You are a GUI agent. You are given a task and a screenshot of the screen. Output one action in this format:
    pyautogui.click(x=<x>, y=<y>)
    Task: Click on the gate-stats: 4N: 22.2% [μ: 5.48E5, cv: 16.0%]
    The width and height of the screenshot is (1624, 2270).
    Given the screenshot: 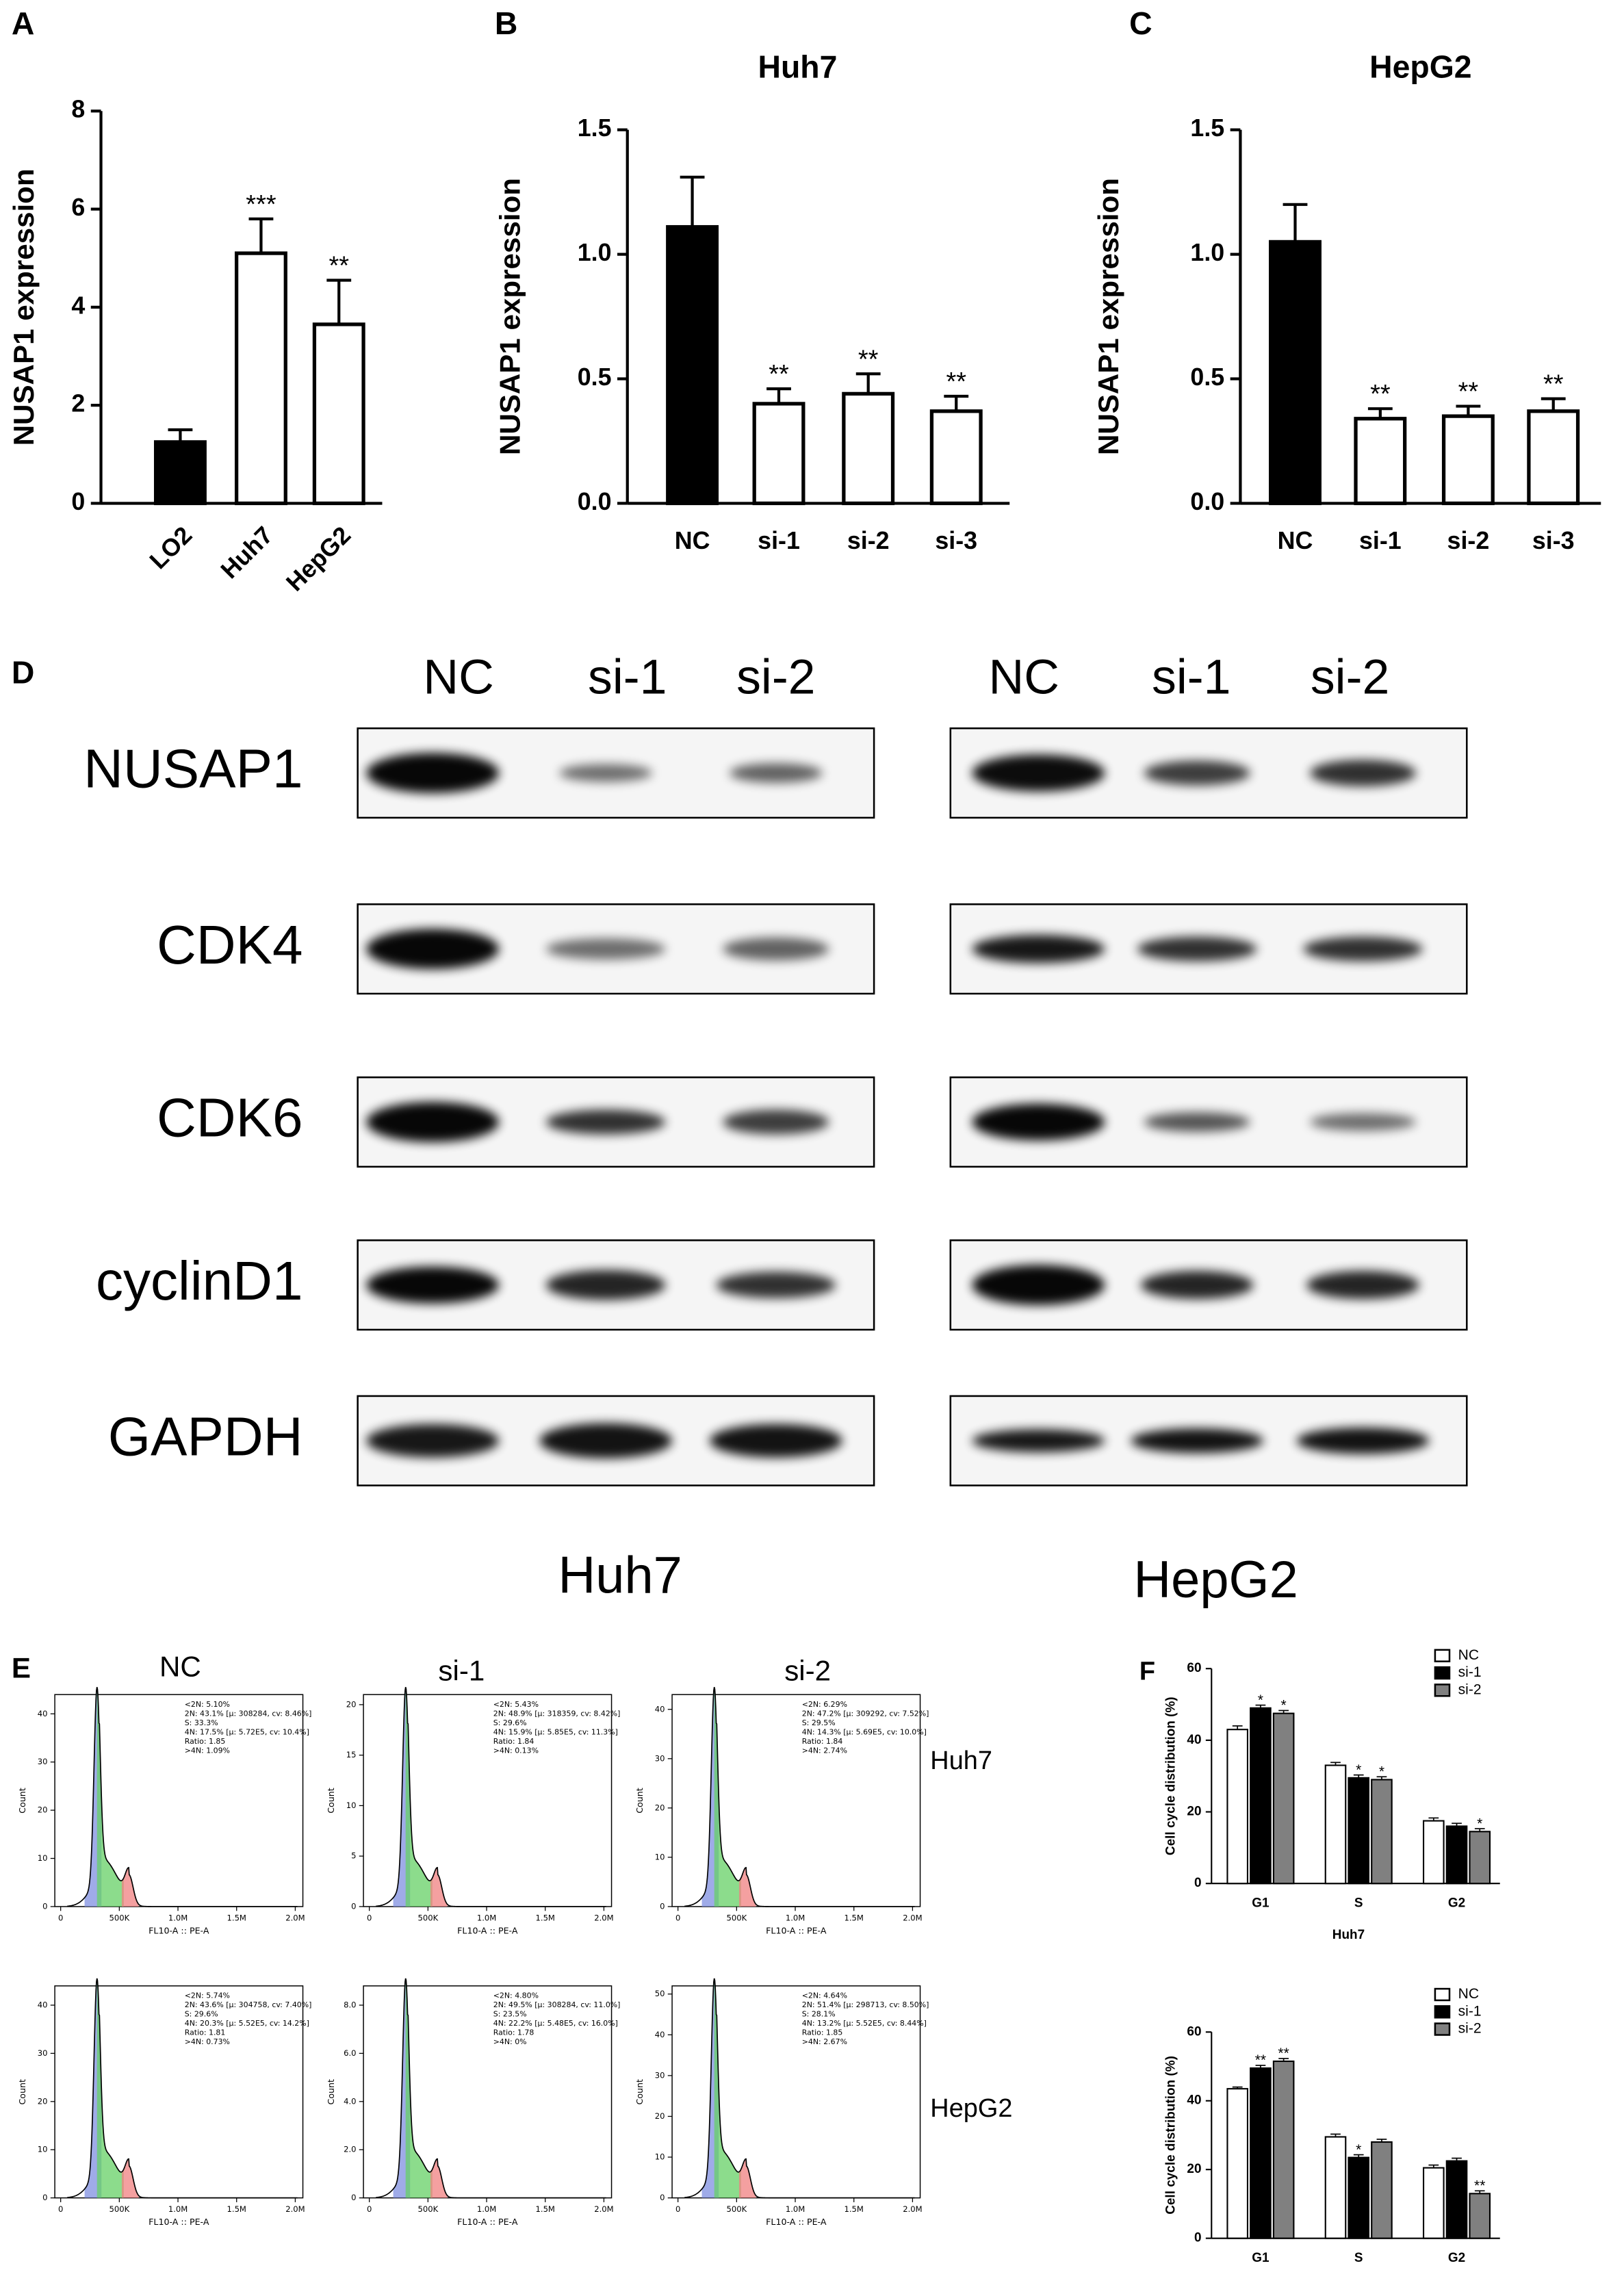 What is the action you would take?
    pyautogui.click(x=555, y=2024)
    